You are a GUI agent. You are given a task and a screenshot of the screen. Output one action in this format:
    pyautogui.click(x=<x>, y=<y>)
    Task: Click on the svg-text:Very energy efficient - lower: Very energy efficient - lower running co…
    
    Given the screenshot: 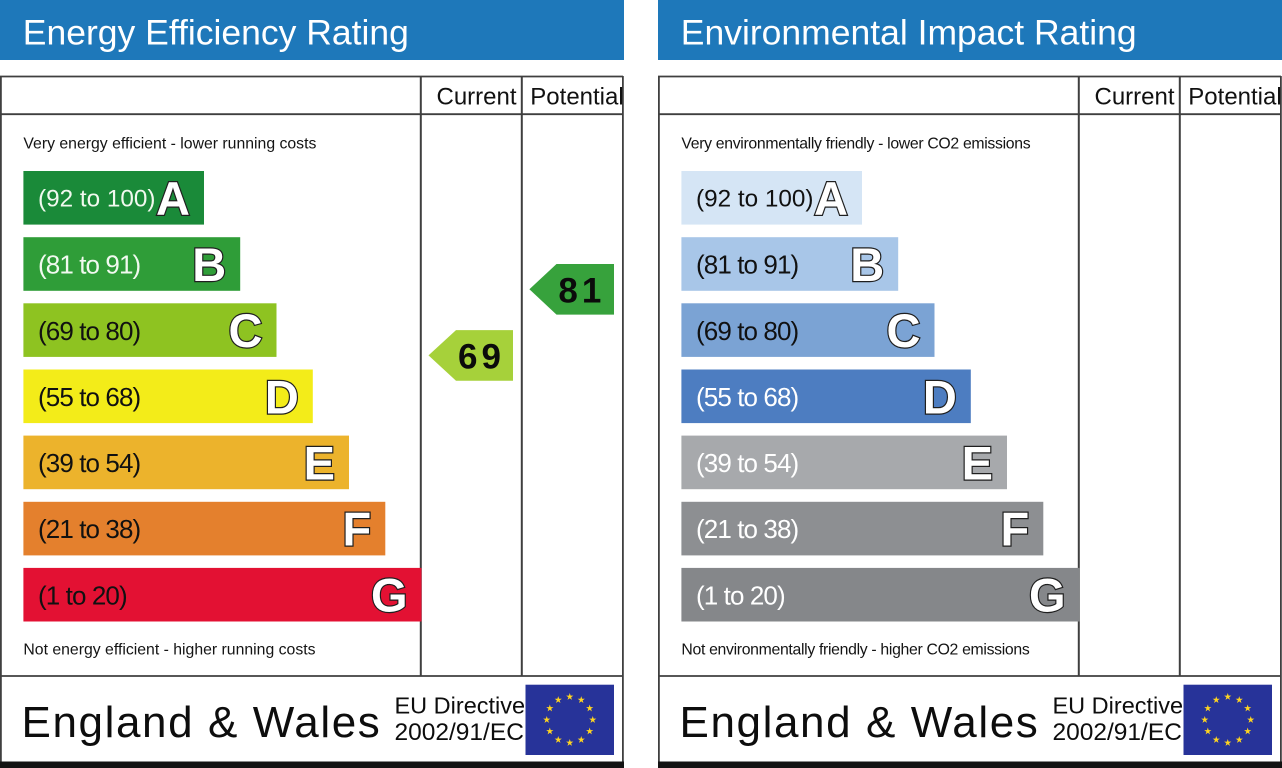 What is the action you would take?
    pyautogui.click(x=169, y=144)
    